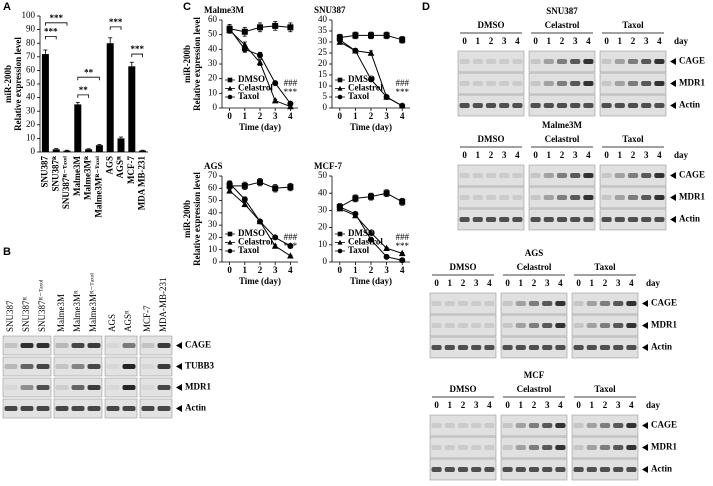 This screenshot has width=713, height=486. What do you see at coordinates (323, 175) in the screenshot?
I see `y-tick-label: 50` at bounding box center [323, 175].